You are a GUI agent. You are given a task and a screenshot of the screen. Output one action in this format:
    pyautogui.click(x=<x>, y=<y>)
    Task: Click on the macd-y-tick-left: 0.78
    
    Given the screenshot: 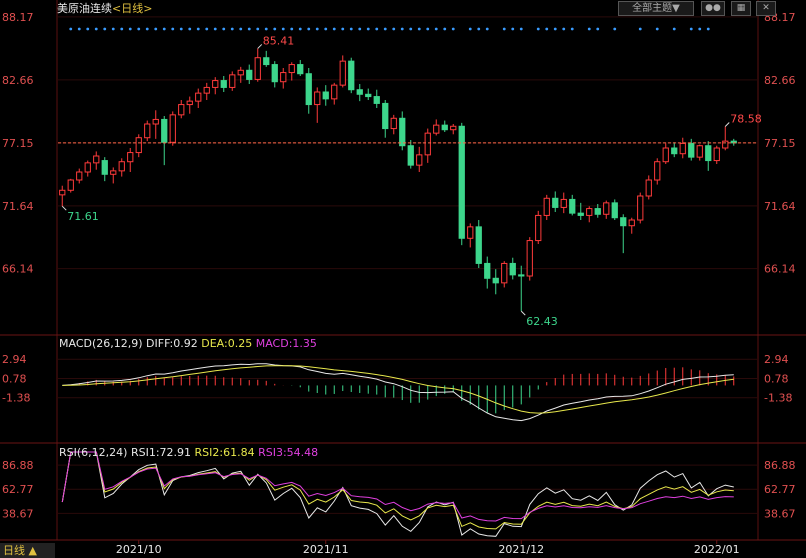 What is the action you would take?
    pyautogui.click(x=14, y=378)
    